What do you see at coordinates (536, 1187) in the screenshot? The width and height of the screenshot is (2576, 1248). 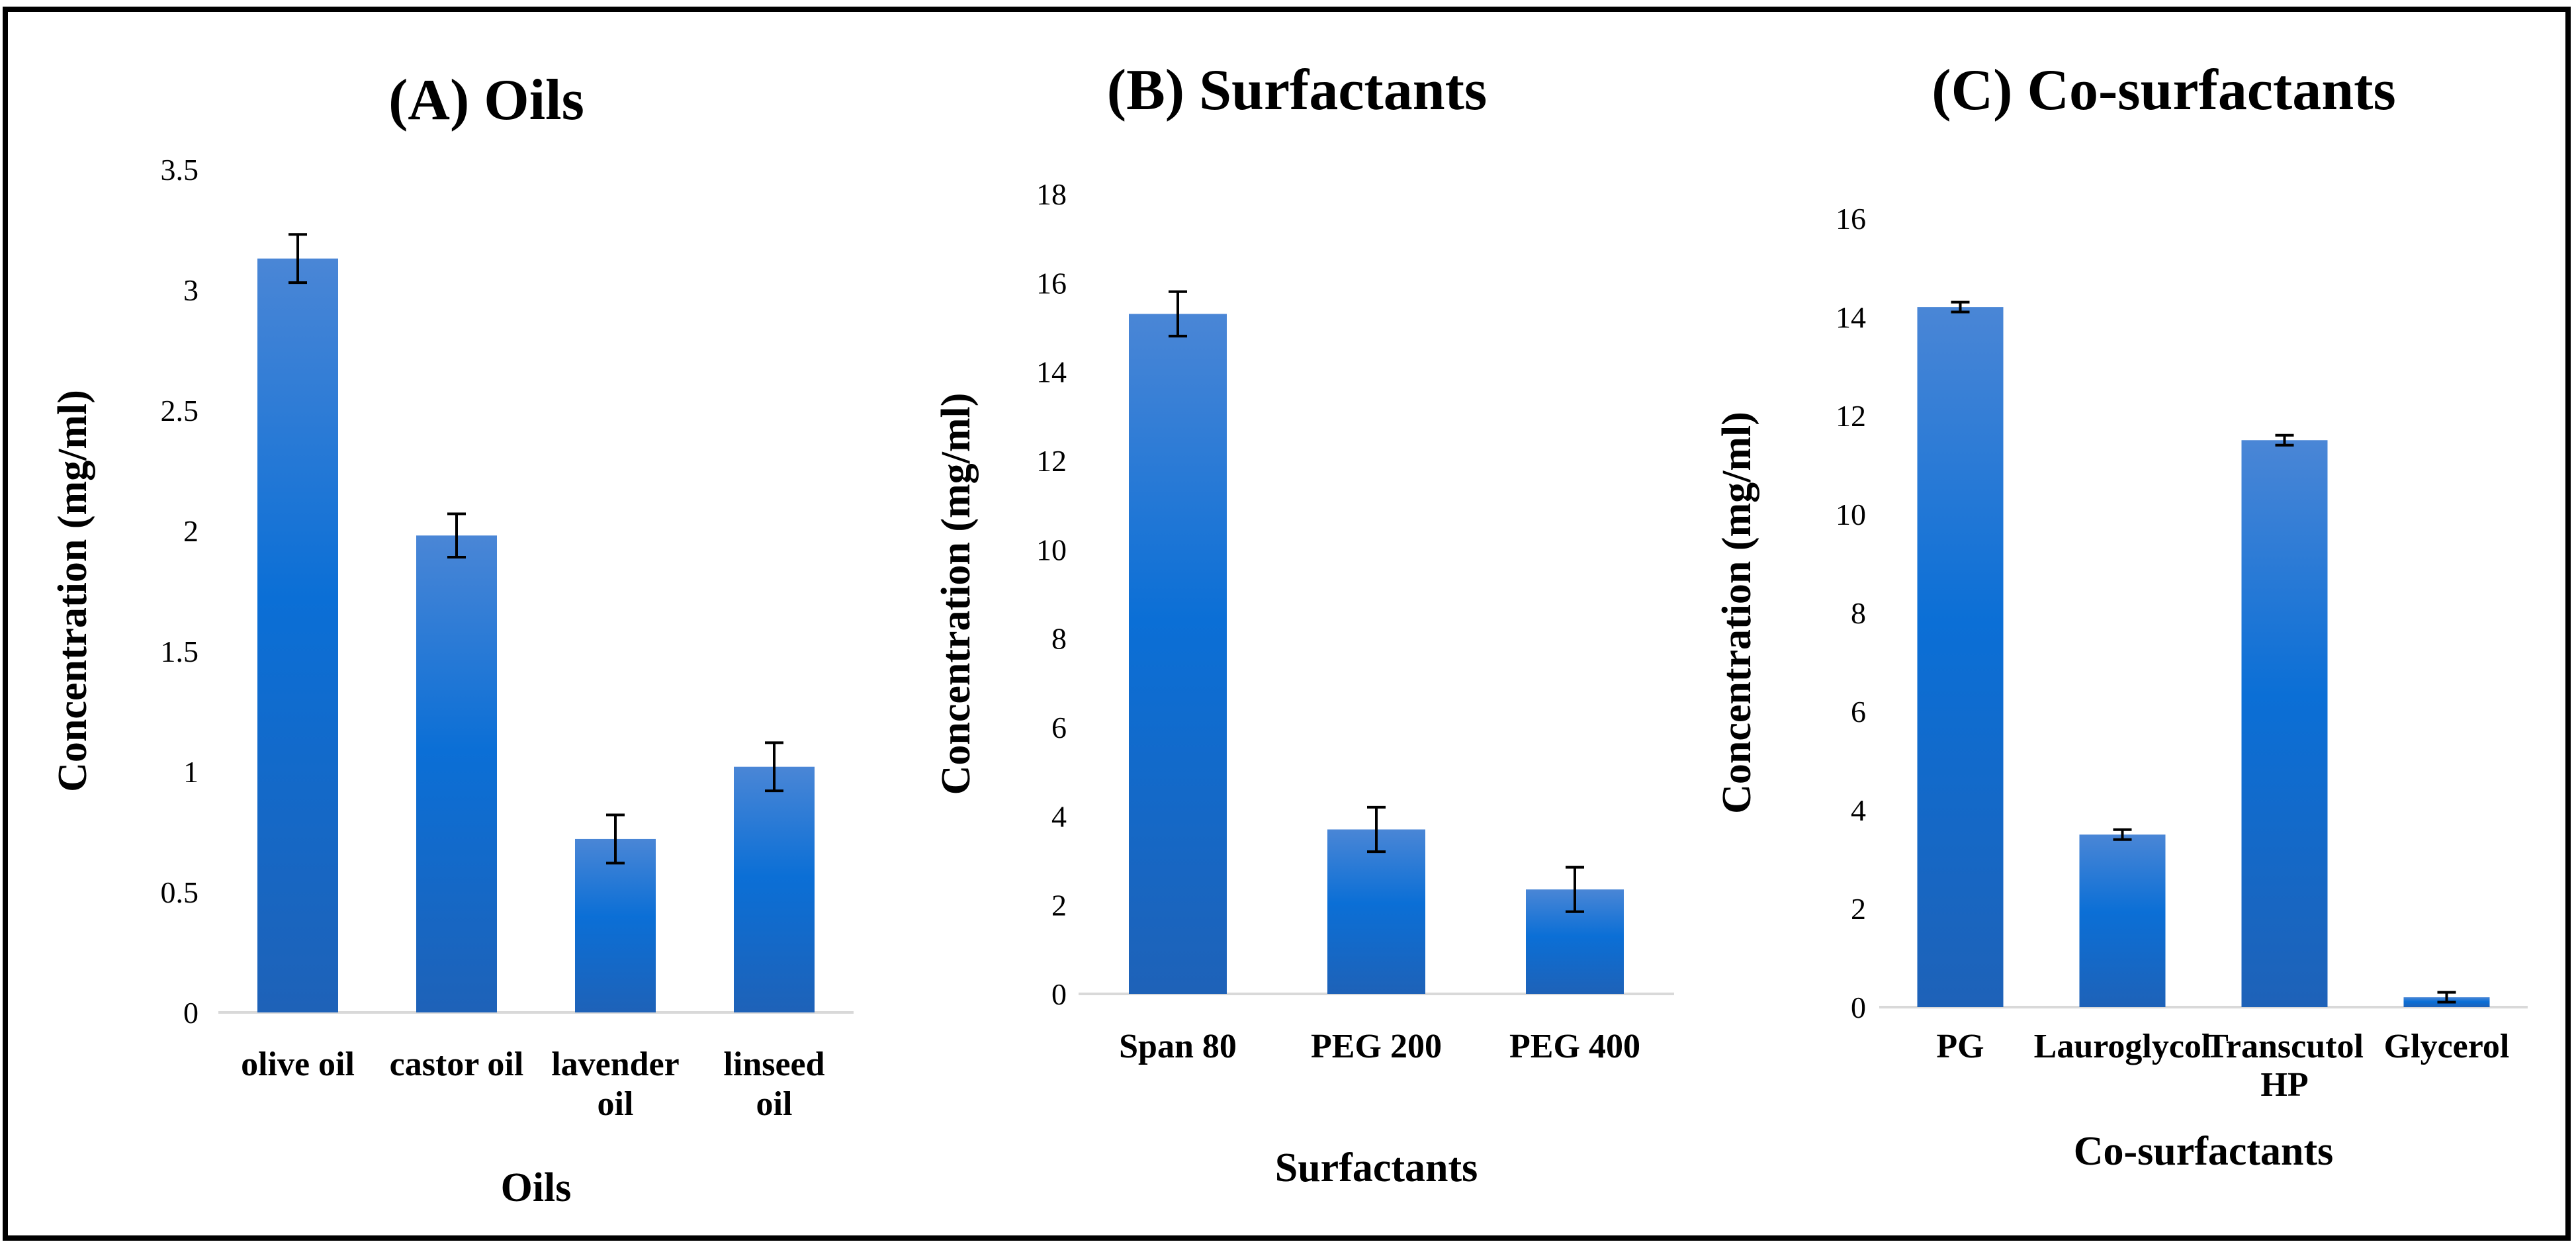 I see `x-axis-title: Oils` at bounding box center [536, 1187].